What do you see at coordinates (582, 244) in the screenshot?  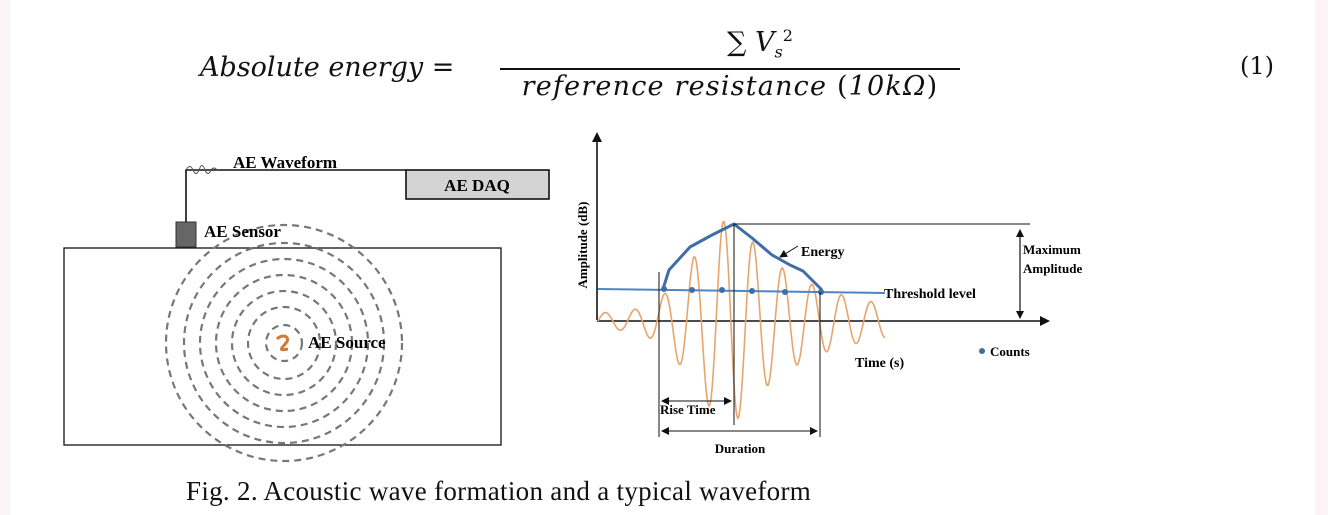 I see `y-axis-label: Amplitude (dB)` at bounding box center [582, 244].